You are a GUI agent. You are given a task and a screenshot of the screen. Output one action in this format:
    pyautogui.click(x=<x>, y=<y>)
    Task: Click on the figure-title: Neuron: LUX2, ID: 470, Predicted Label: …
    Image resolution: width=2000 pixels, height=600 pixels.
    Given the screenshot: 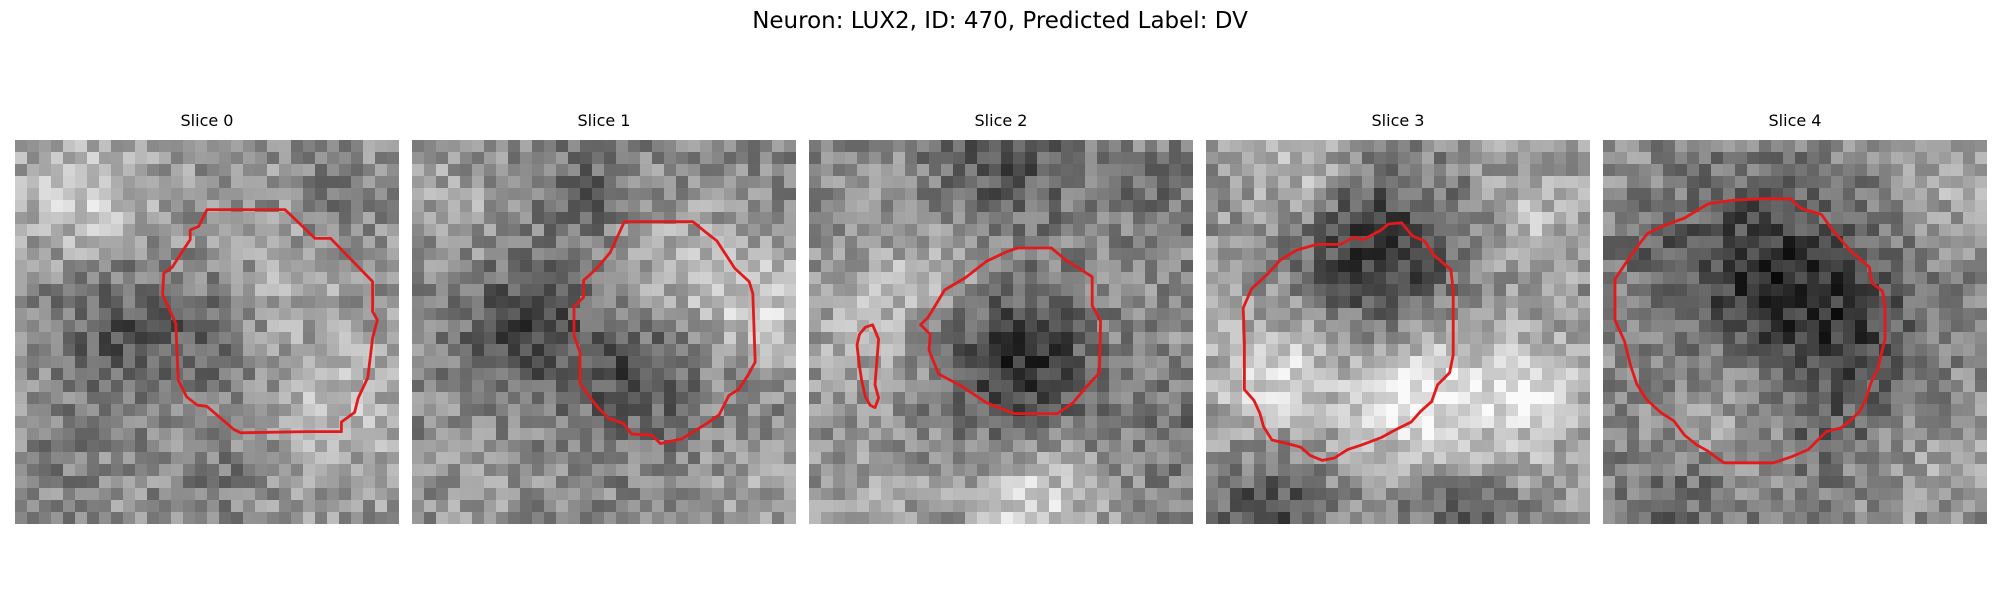 What is the action you would take?
    pyautogui.click(x=1000, y=21)
    